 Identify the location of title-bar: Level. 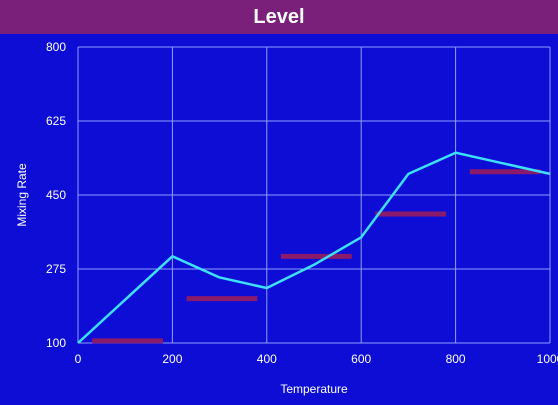
(279, 17).